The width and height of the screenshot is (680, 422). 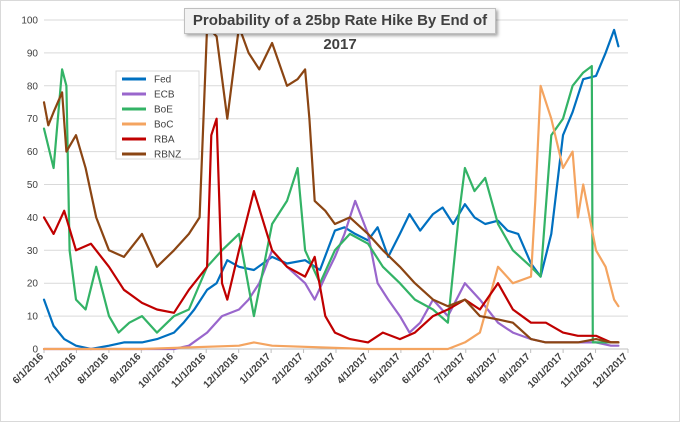 I want to click on x-tick-label: 10/1/2016, so click(x=157, y=371).